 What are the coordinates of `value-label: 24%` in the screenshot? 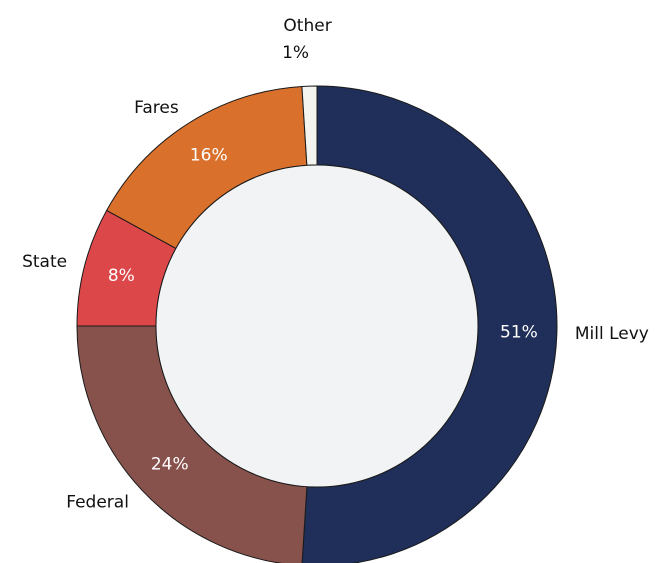 It's located at (170, 464).